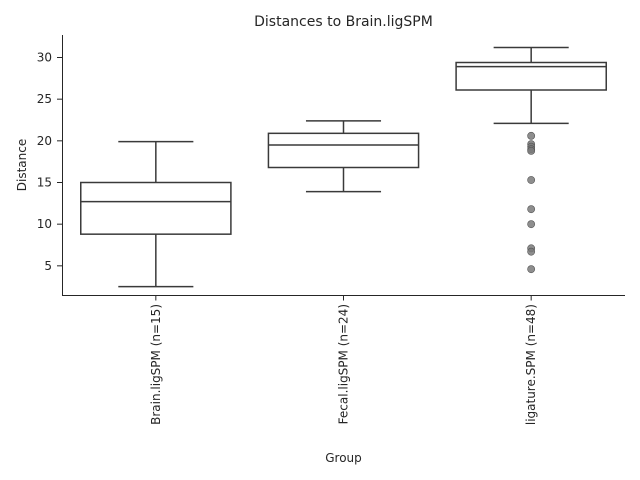  Describe the element at coordinates (343, 458) in the screenshot. I see `x-axis-label: Group` at that location.